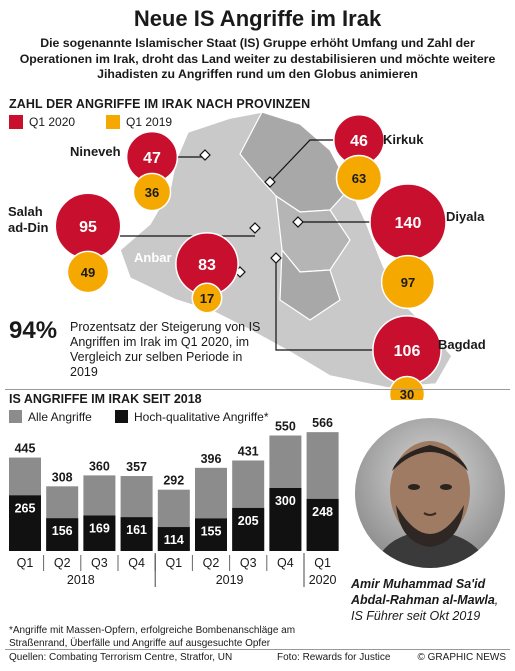  Describe the element at coordinates (25, 449) in the screenshot. I see `bar-all-value: 445` at that location.